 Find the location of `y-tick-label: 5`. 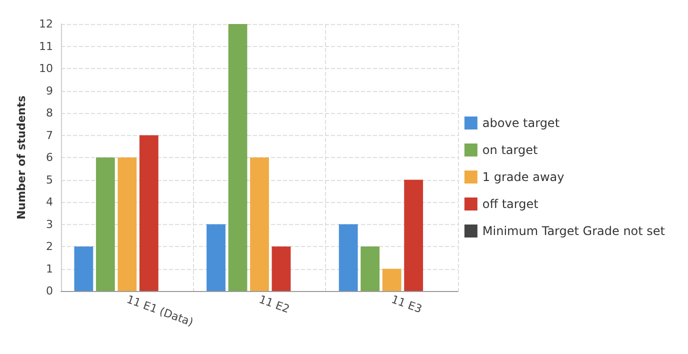

y-tick-label: 5 is located at coordinates (49, 179).